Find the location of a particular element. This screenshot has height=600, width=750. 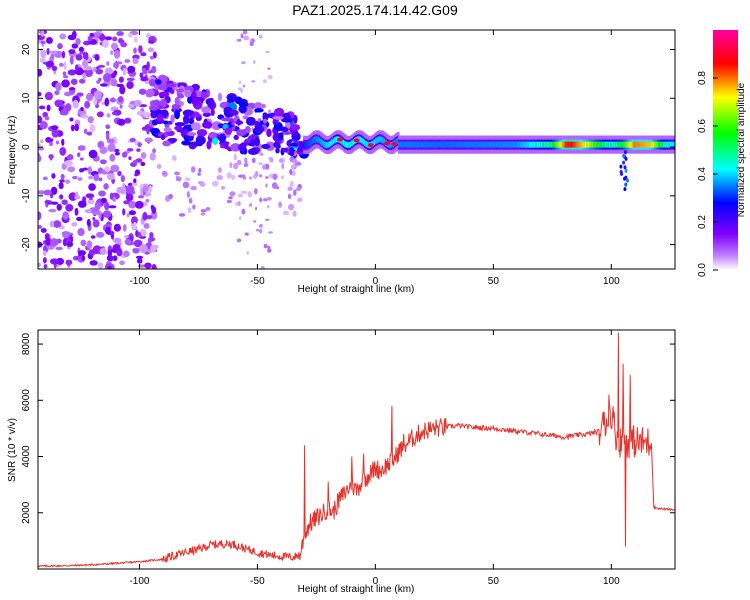

y-tick-label: 8000 is located at coordinates (26, 343).